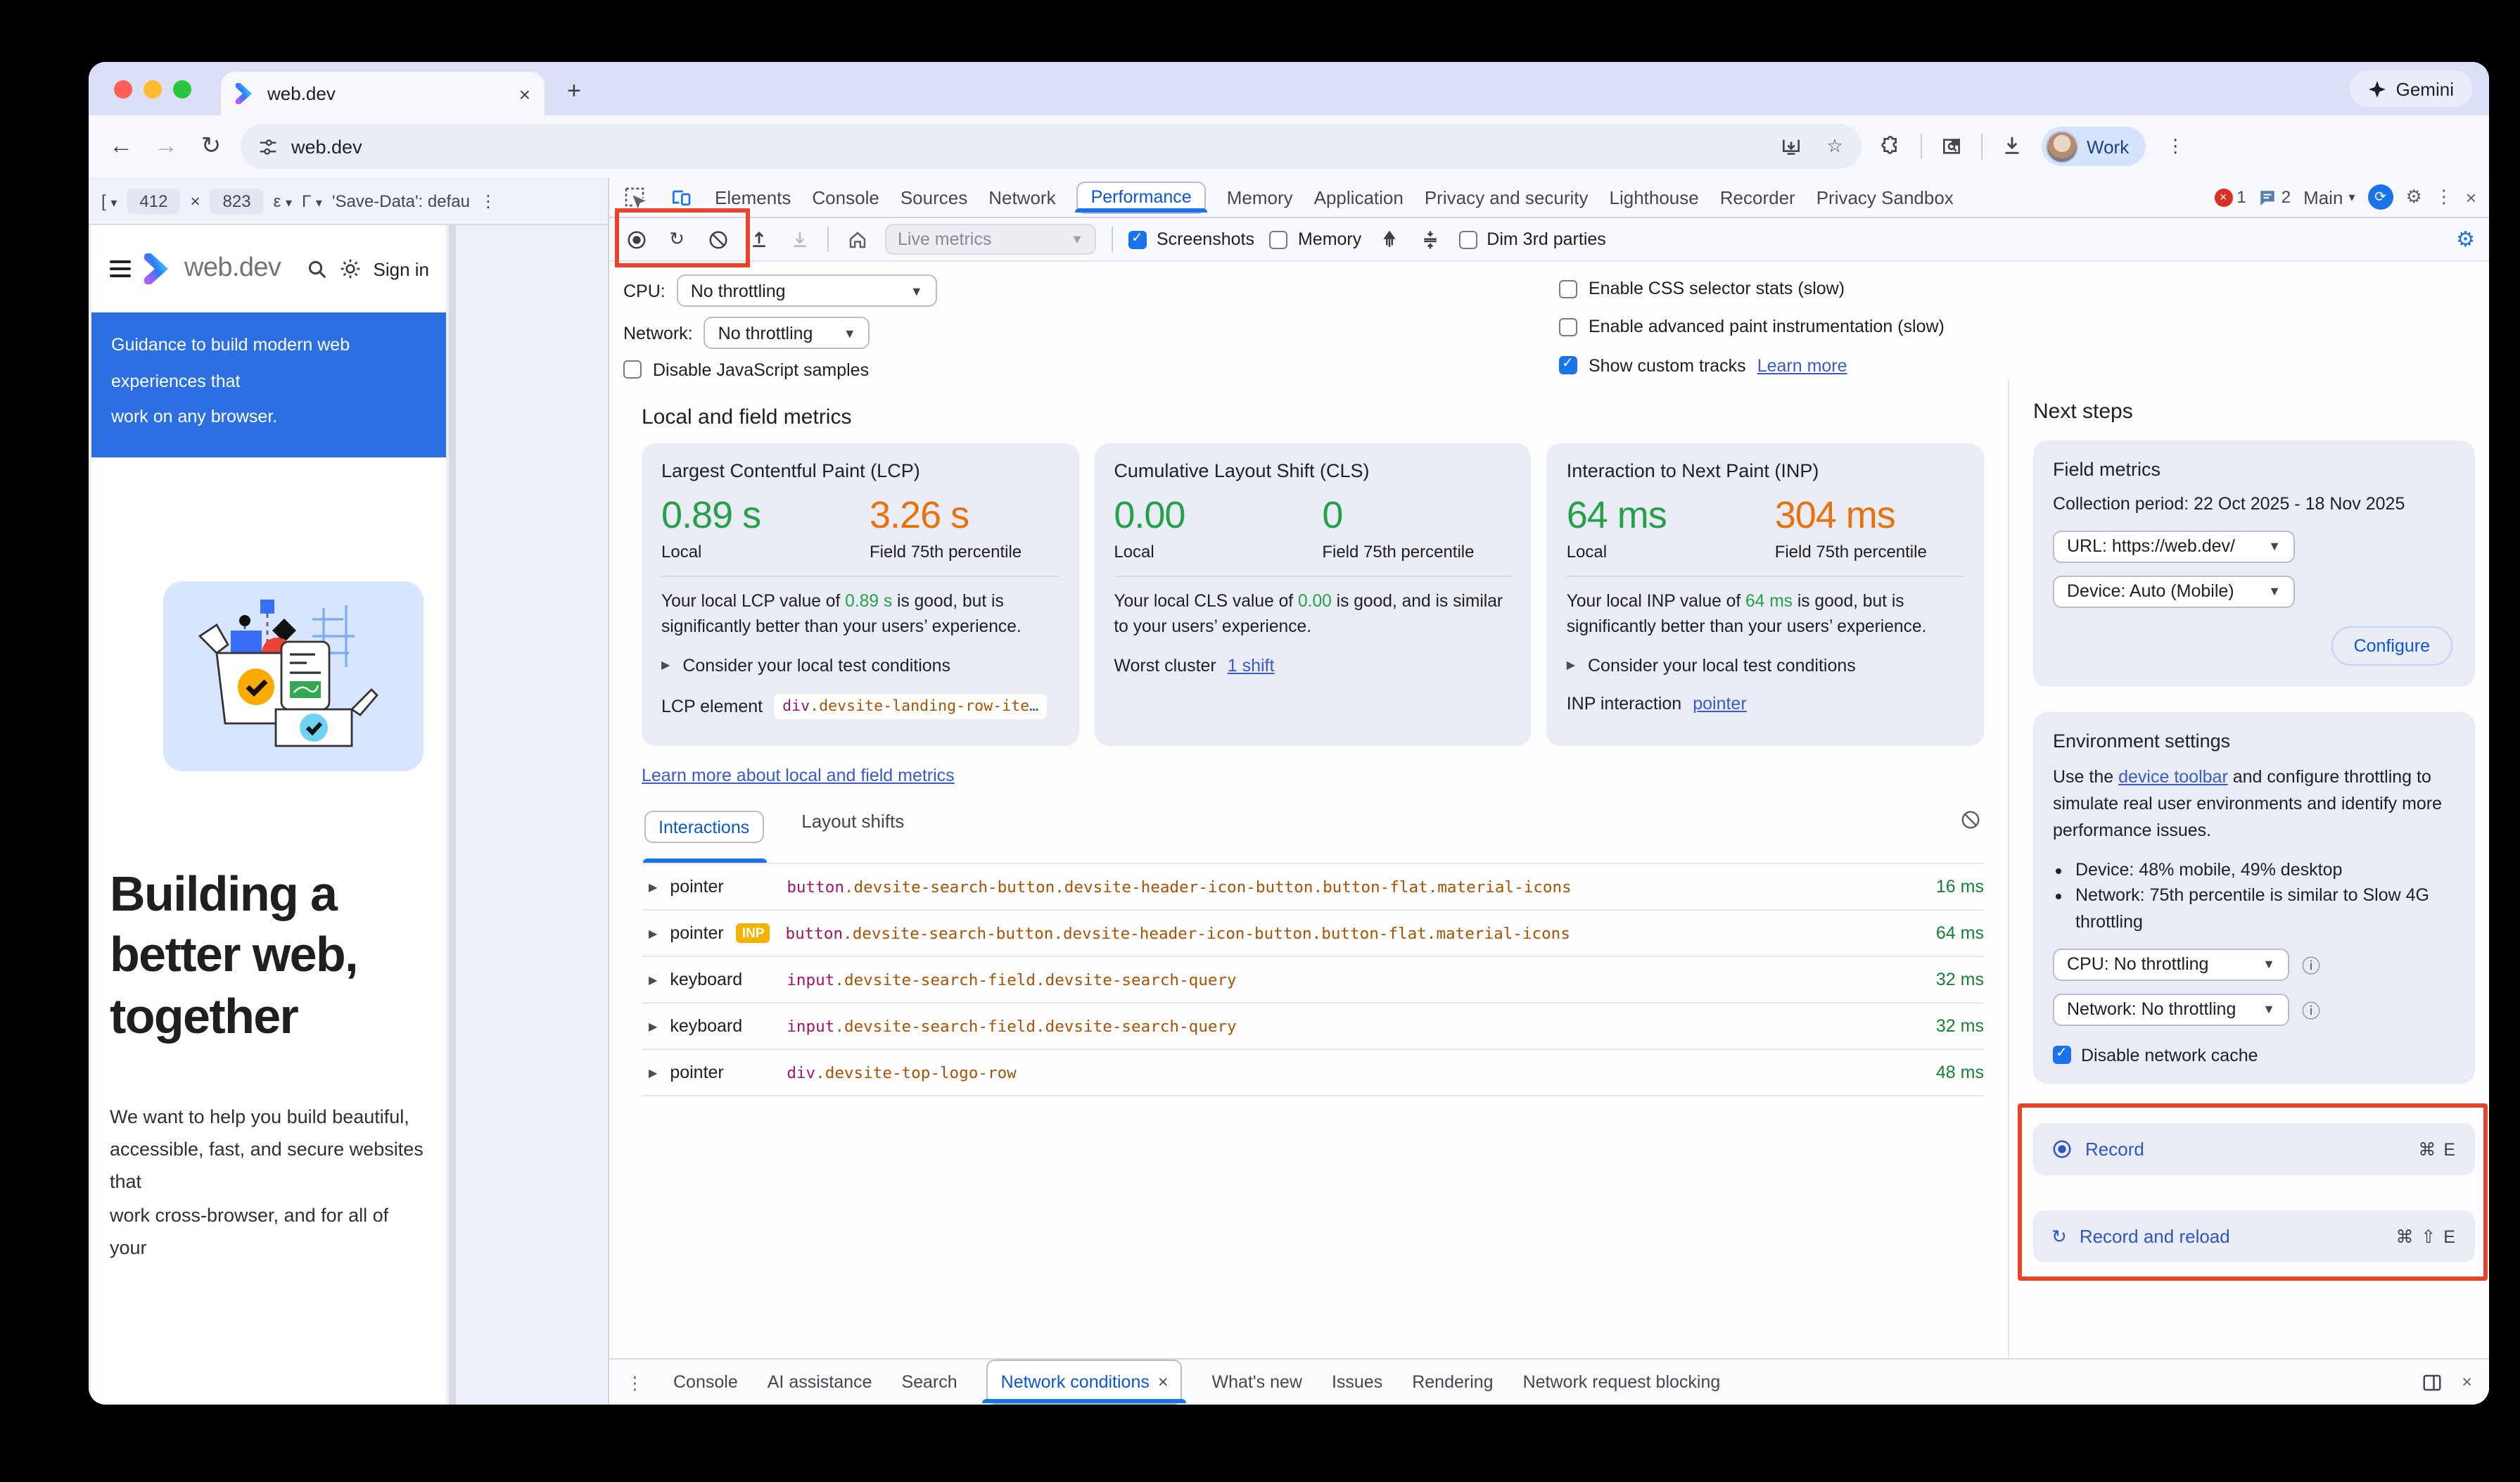 This screenshot has width=2520, height=1482. I want to click on profile-chip: Work, so click(2094, 146).